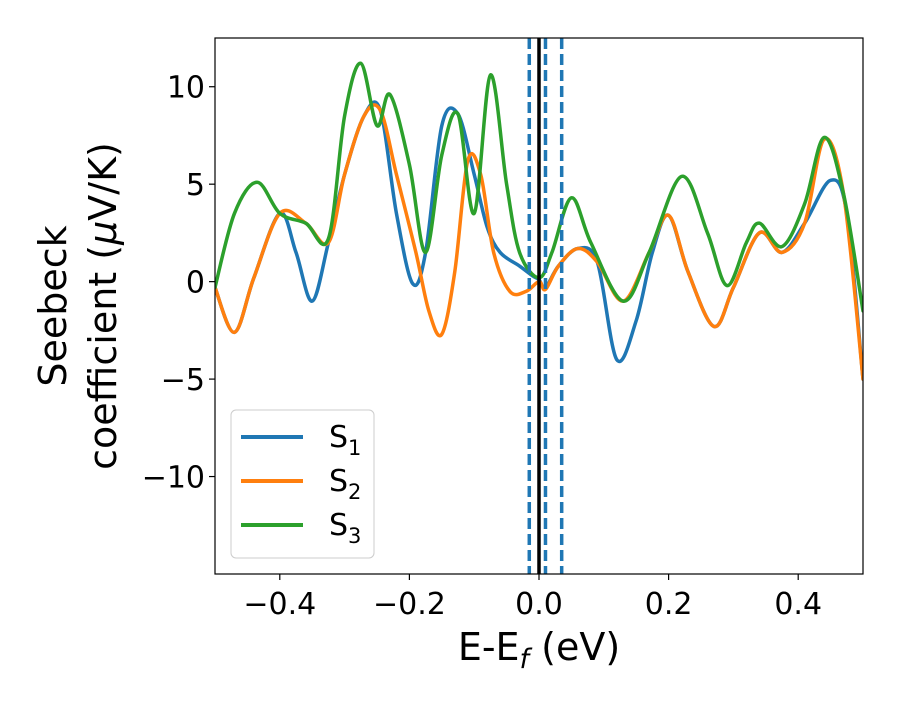  Describe the element at coordinates (669, 604) in the screenshot. I see `x-tick-label: 0.2` at that location.